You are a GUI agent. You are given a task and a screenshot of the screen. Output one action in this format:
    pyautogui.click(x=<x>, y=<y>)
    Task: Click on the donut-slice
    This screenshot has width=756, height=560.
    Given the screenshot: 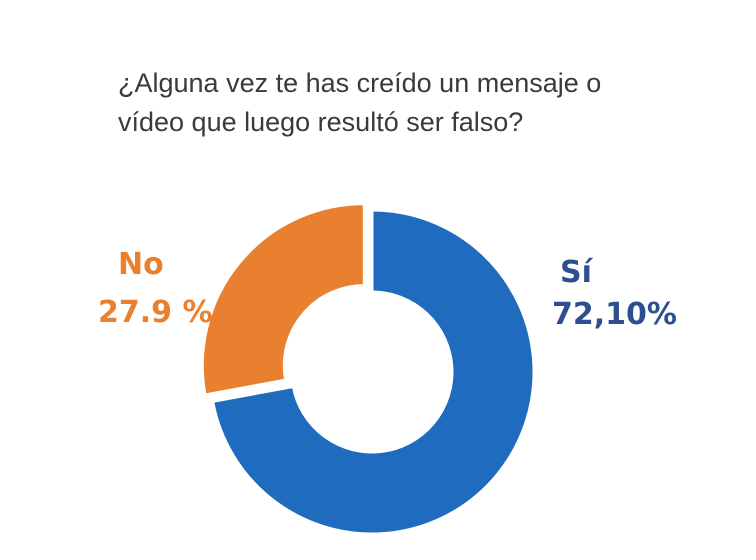 What is the action you would take?
    pyautogui.click(x=283, y=299)
    